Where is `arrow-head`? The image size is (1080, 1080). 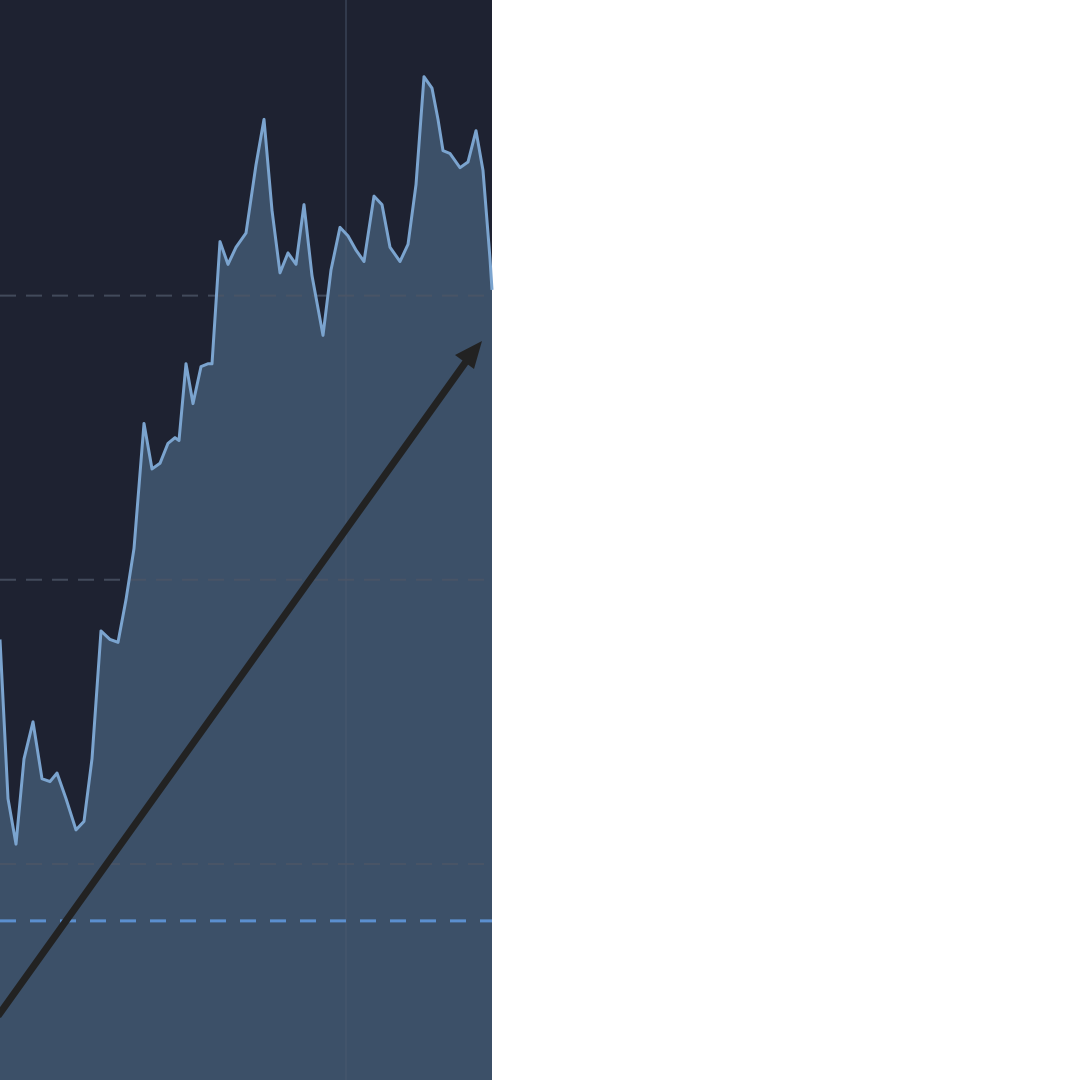 arrow-head is located at coordinates (468, 355).